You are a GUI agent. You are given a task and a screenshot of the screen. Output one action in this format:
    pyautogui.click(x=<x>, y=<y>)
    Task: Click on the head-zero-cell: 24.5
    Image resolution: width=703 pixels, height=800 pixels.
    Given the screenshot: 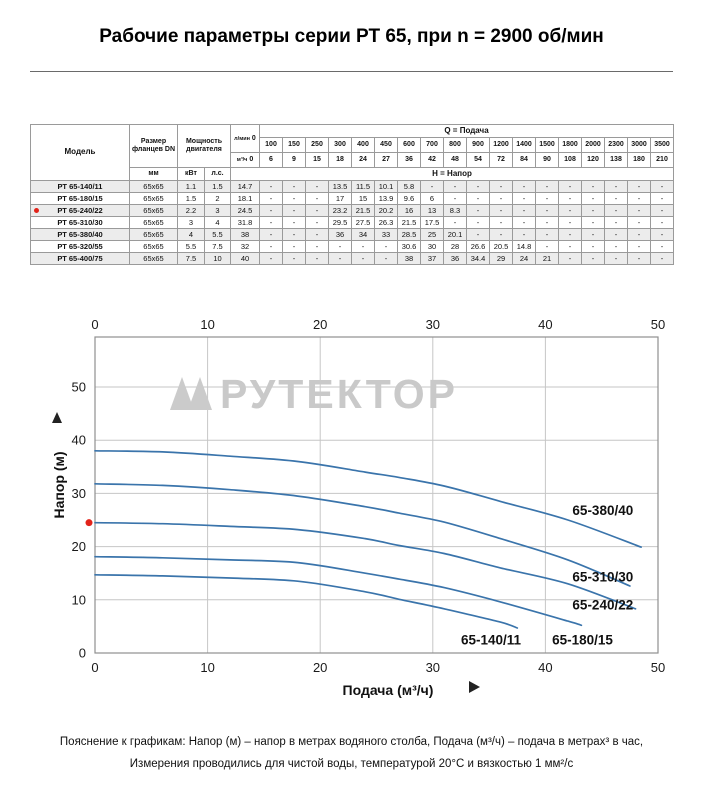 What is the action you would take?
    pyautogui.click(x=245, y=210)
    